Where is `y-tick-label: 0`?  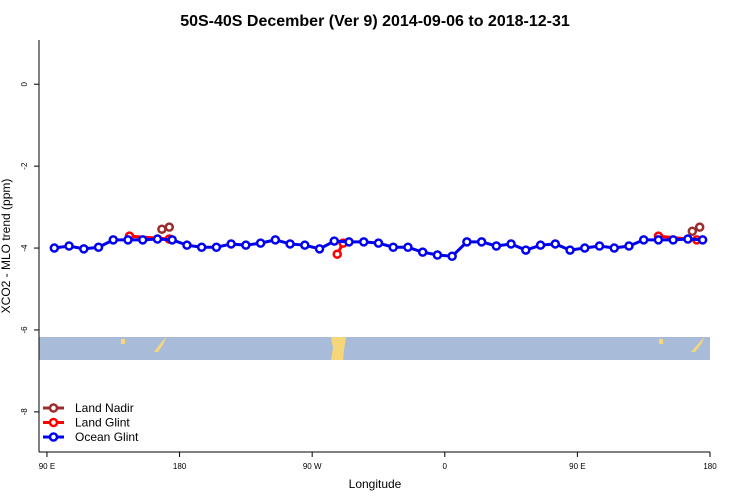 y-tick-label: 0 is located at coordinates (24, 83).